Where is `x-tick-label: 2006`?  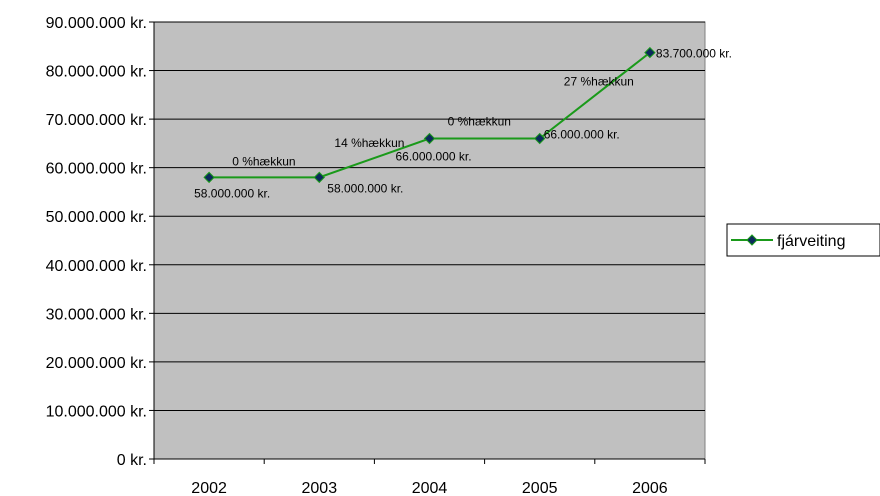 x-tick-label: 2006 is located at coordinates (650, 488).